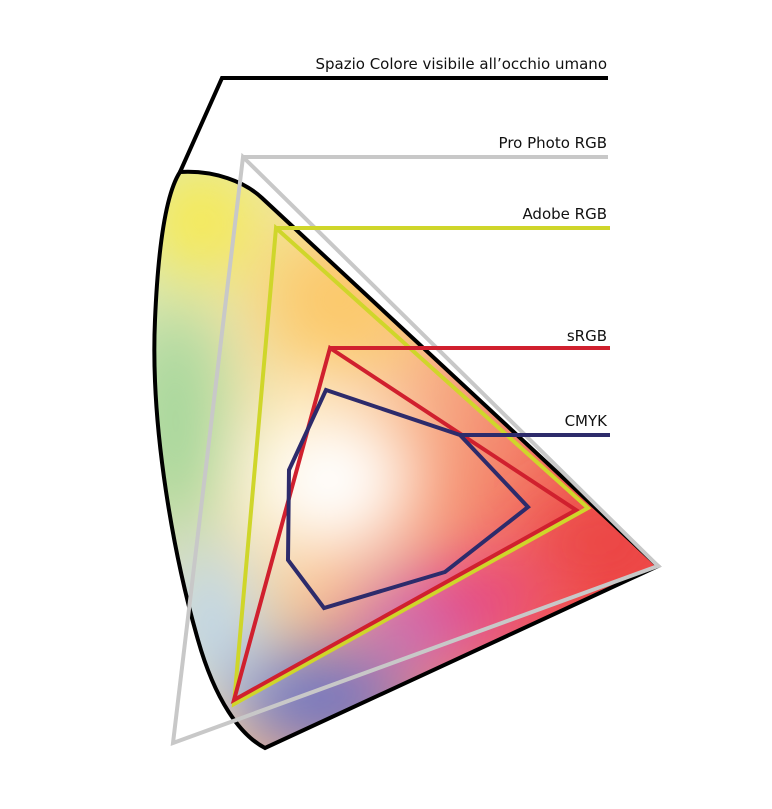 The height and width of the screenshot is (809, 772). Describe the element at coordinates (393, 124) in the screenshot. I see `visible-leader` at that location.